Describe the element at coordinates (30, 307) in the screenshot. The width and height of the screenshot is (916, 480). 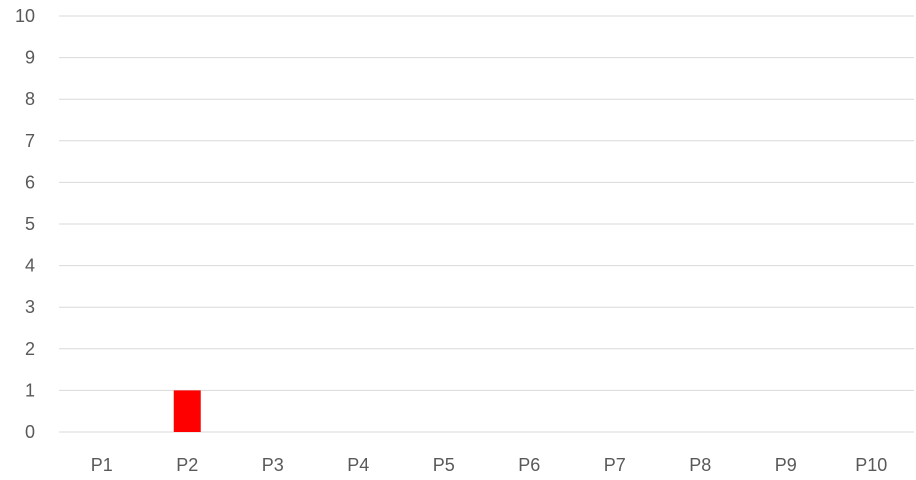
I see `y-tick-label-3: 3` at that location.